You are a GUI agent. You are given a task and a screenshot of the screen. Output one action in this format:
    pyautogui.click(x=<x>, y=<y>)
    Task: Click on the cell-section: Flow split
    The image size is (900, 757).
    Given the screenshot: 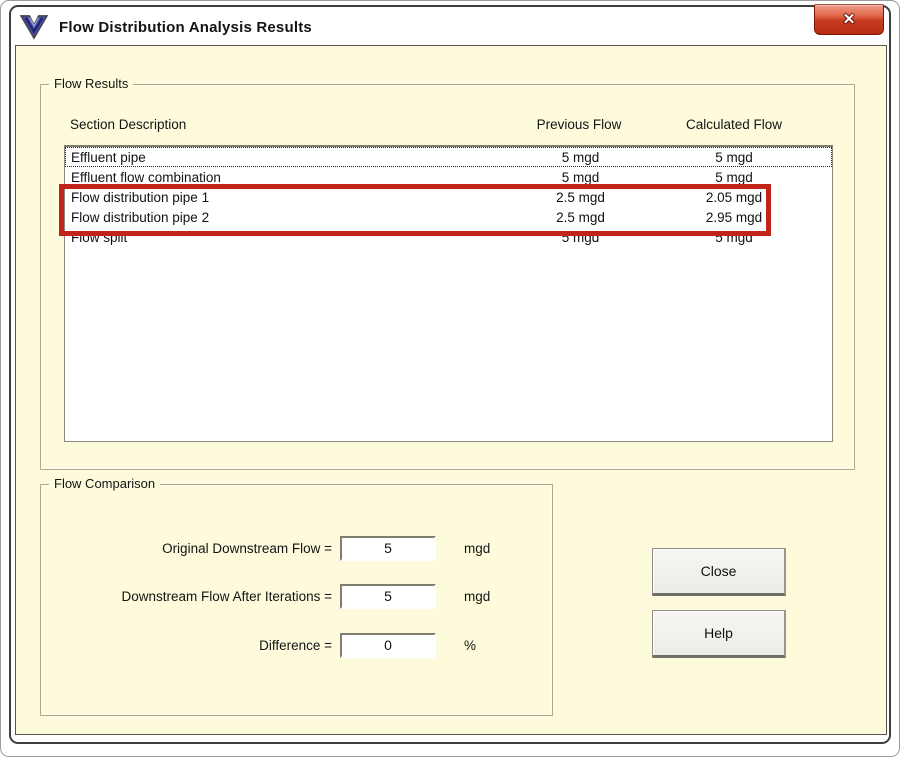 What is the action you would take?
    pyautogui.click(x=99, y=237)
    